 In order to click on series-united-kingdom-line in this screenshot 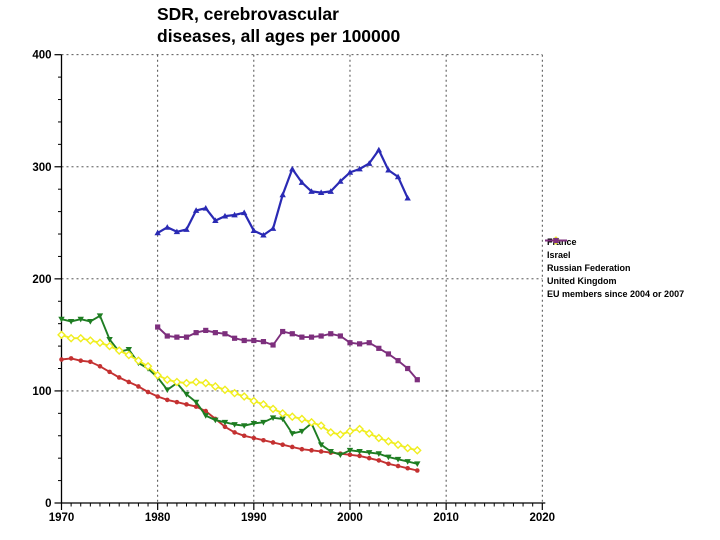, I will do `click(239, 393)`.